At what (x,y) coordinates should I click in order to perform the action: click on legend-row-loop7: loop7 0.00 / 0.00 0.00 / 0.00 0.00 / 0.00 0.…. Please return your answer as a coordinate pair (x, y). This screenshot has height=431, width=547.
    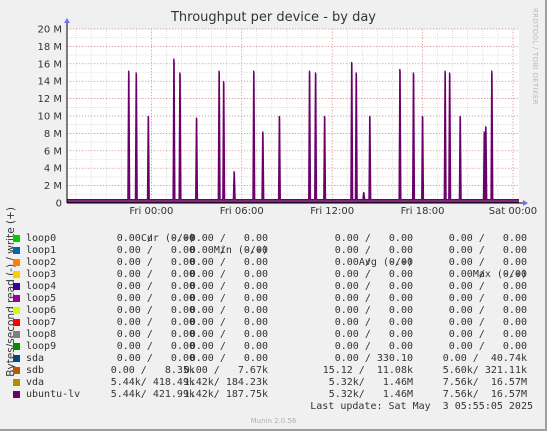
    Looking at the image, I should click on (270, 323).